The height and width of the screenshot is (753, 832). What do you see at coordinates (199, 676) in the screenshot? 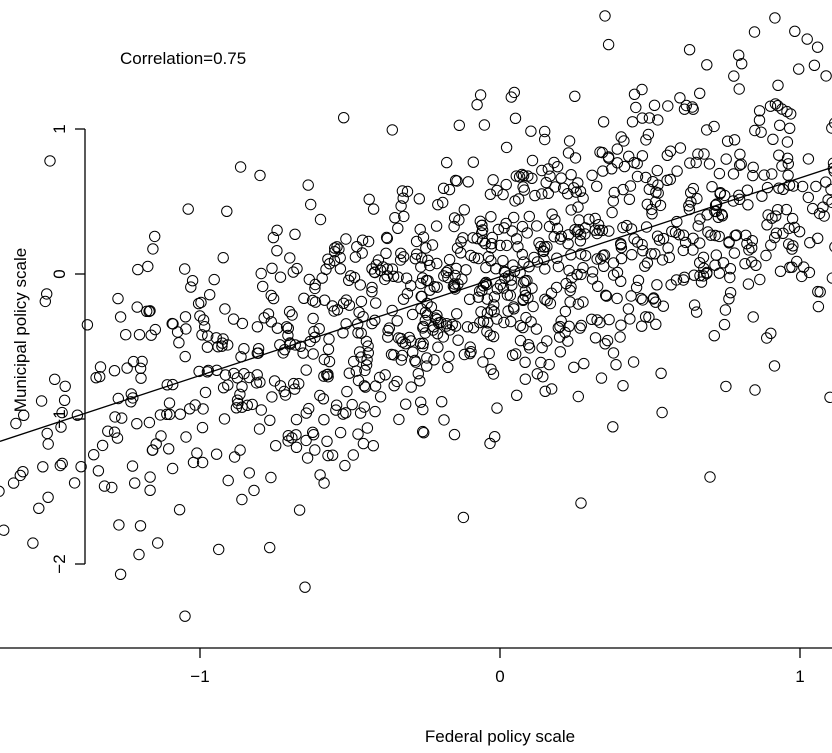
I see `x-tick-label: −1` at bounding box center [199, 676].